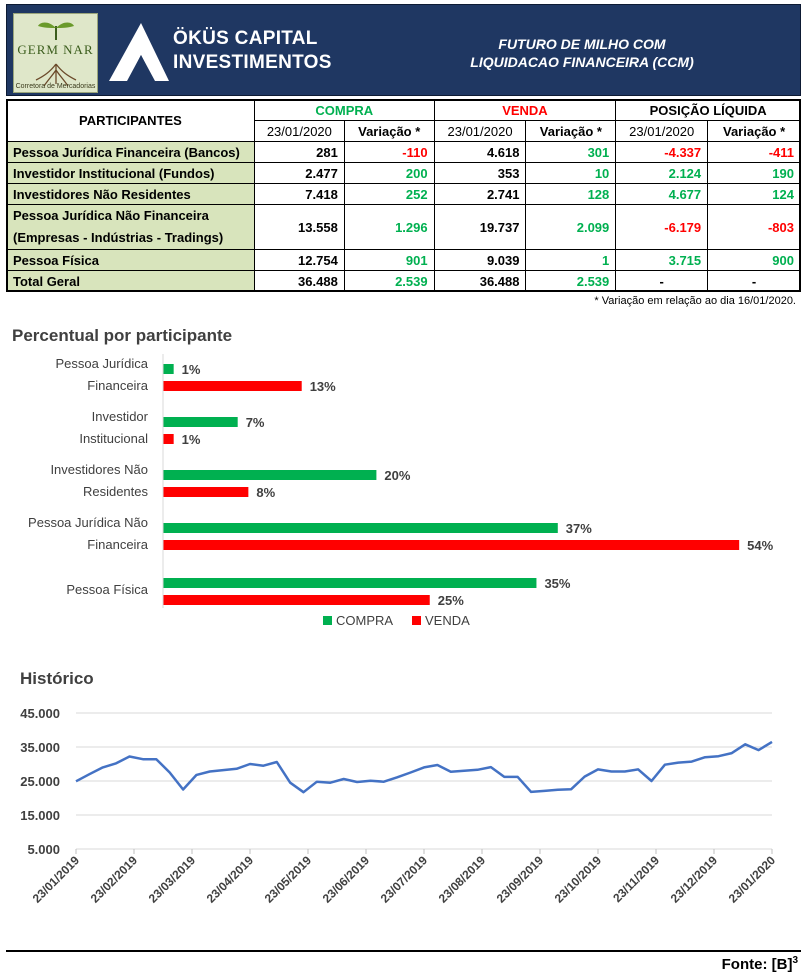  I want to click on cell-posicao-variation: 190, so click(754, 173).